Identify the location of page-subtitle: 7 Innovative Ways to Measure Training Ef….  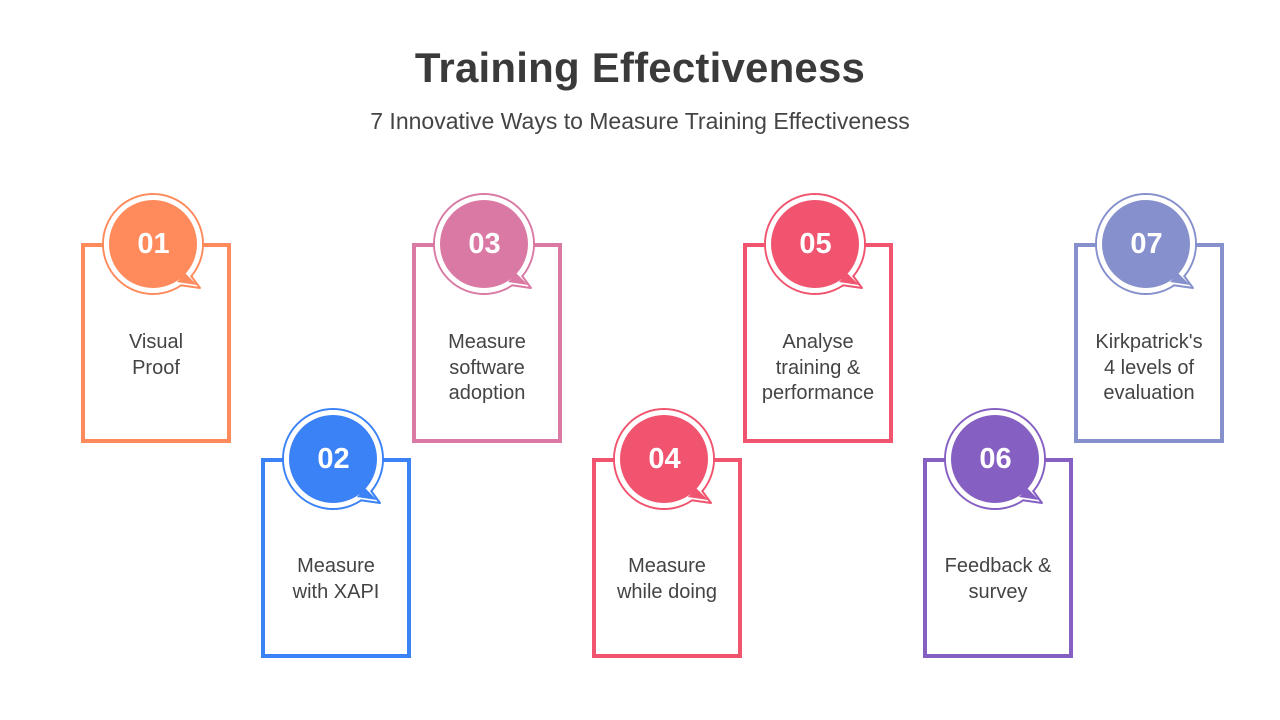
(640, 121).